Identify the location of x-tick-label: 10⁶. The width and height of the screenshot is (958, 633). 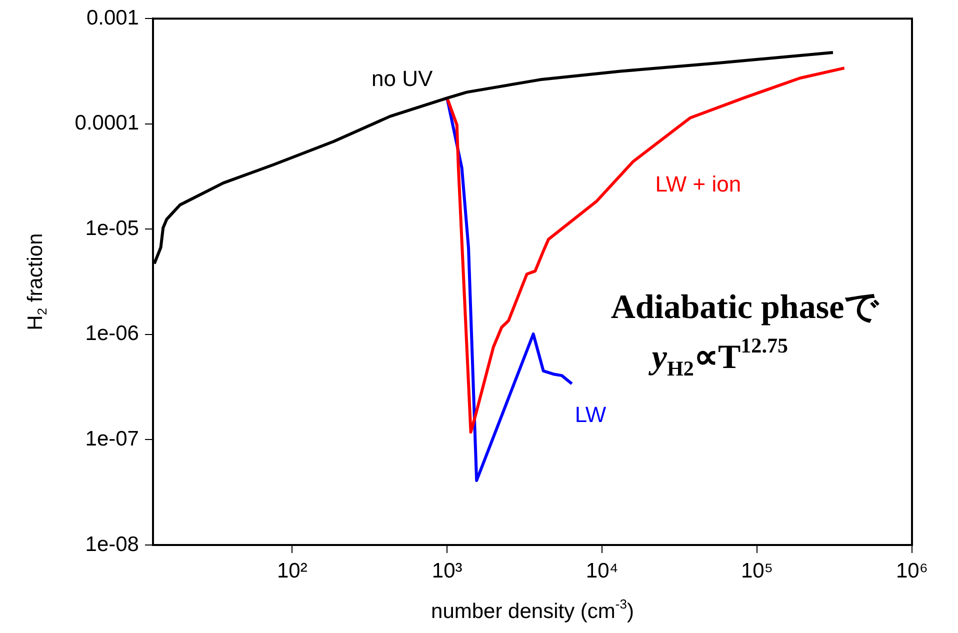
(912, 570).